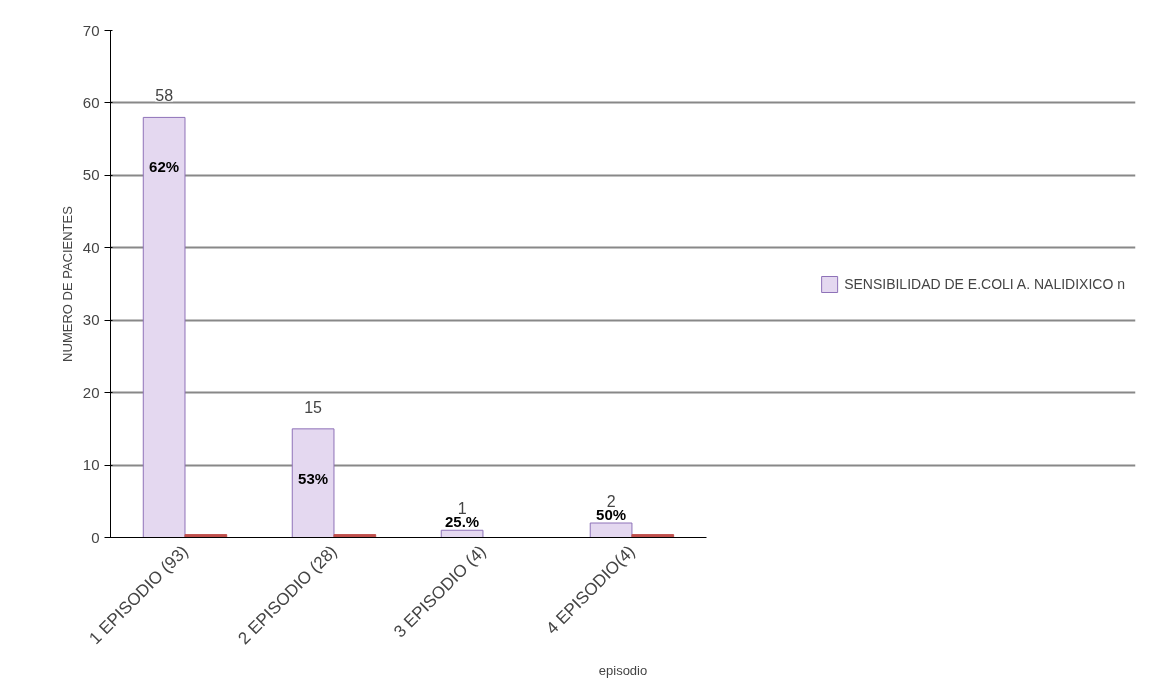 This screenshot has width=1154, height=698. I want to click on y-tick-label: 60, so click(91, 102).